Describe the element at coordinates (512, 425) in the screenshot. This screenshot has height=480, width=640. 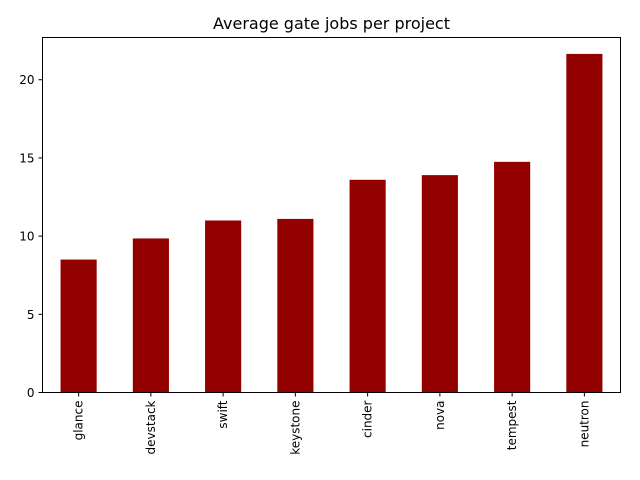
I see `x-tick-label: tempest` at that location.